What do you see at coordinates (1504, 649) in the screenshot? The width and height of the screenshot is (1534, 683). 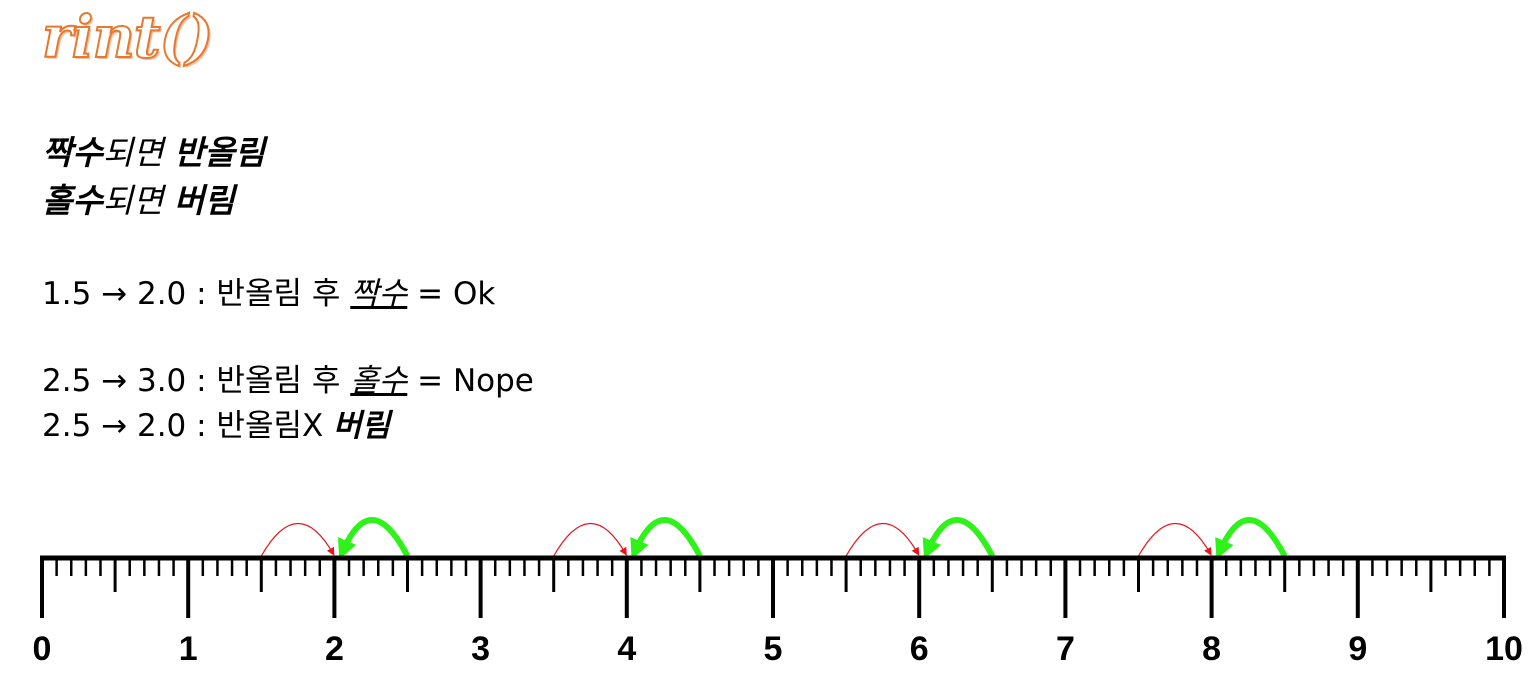 I see `ruler-label-10: 10` at bounding box center [1504, 649].